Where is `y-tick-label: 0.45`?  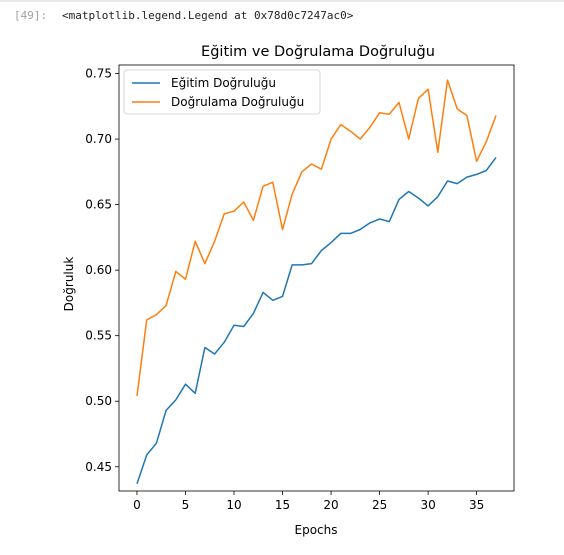 y-tick-label: 0.45 is located at coordinates (98, 467).